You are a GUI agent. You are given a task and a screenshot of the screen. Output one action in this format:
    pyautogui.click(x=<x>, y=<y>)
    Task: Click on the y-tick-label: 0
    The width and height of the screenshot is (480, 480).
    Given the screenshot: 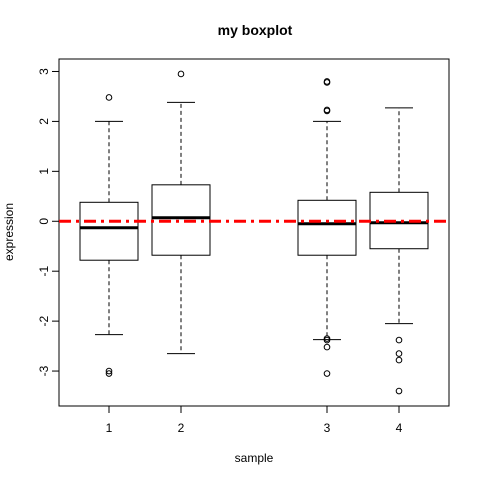 What is the action you would take?
    pyautogui.click(x=44, y=221)
    